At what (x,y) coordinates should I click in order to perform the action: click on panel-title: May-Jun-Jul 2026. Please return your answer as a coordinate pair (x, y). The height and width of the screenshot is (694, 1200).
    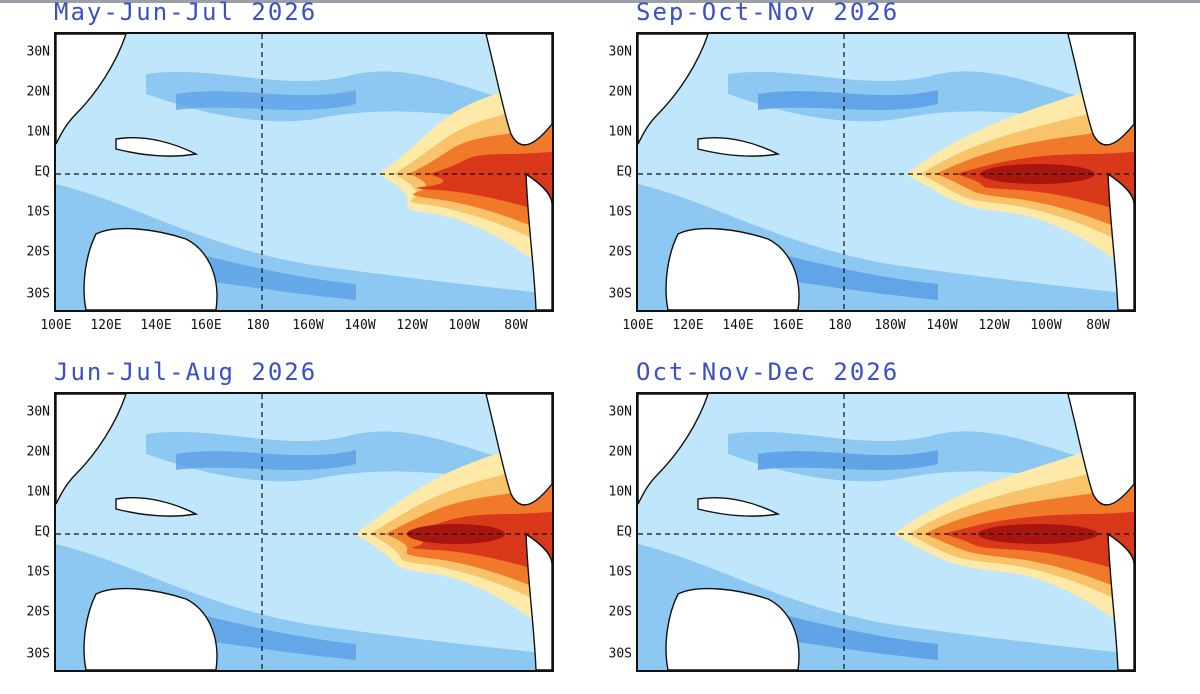
    Looking at the image, I should click on (186, 13).